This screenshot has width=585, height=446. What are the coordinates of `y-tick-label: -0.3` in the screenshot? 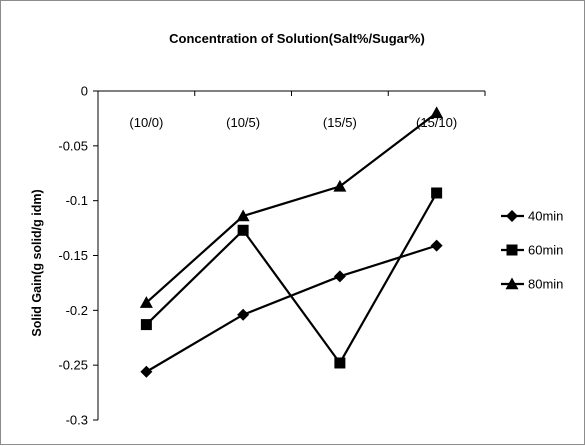 It's located at (77, 420).